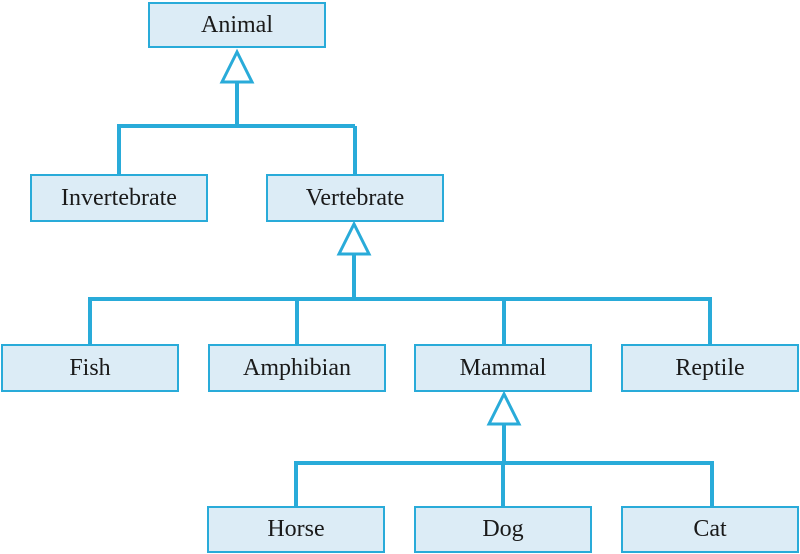 This screenshot has width=800, height=554. What do you see at coordinates (503, 368) in the screenshot?
I see `node-mammal: Mammal` at bounding box center [503, 368].